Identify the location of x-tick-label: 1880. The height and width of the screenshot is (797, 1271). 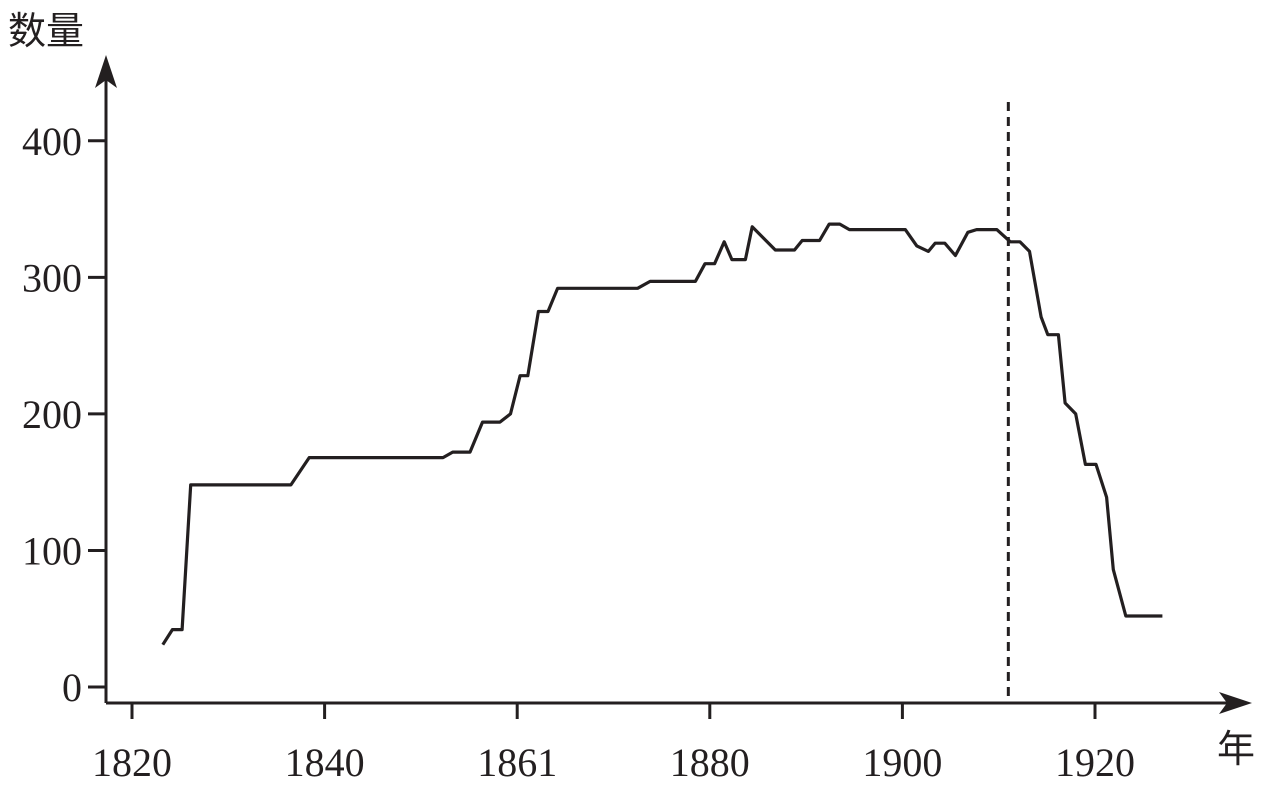
(710, 762).